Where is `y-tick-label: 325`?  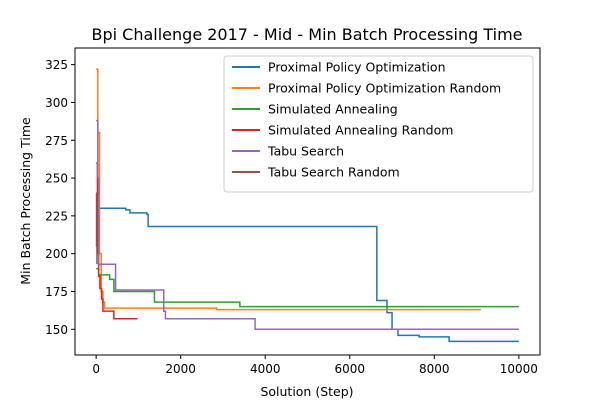 y-tick-label: 325 is located at coordinates (56, 65).